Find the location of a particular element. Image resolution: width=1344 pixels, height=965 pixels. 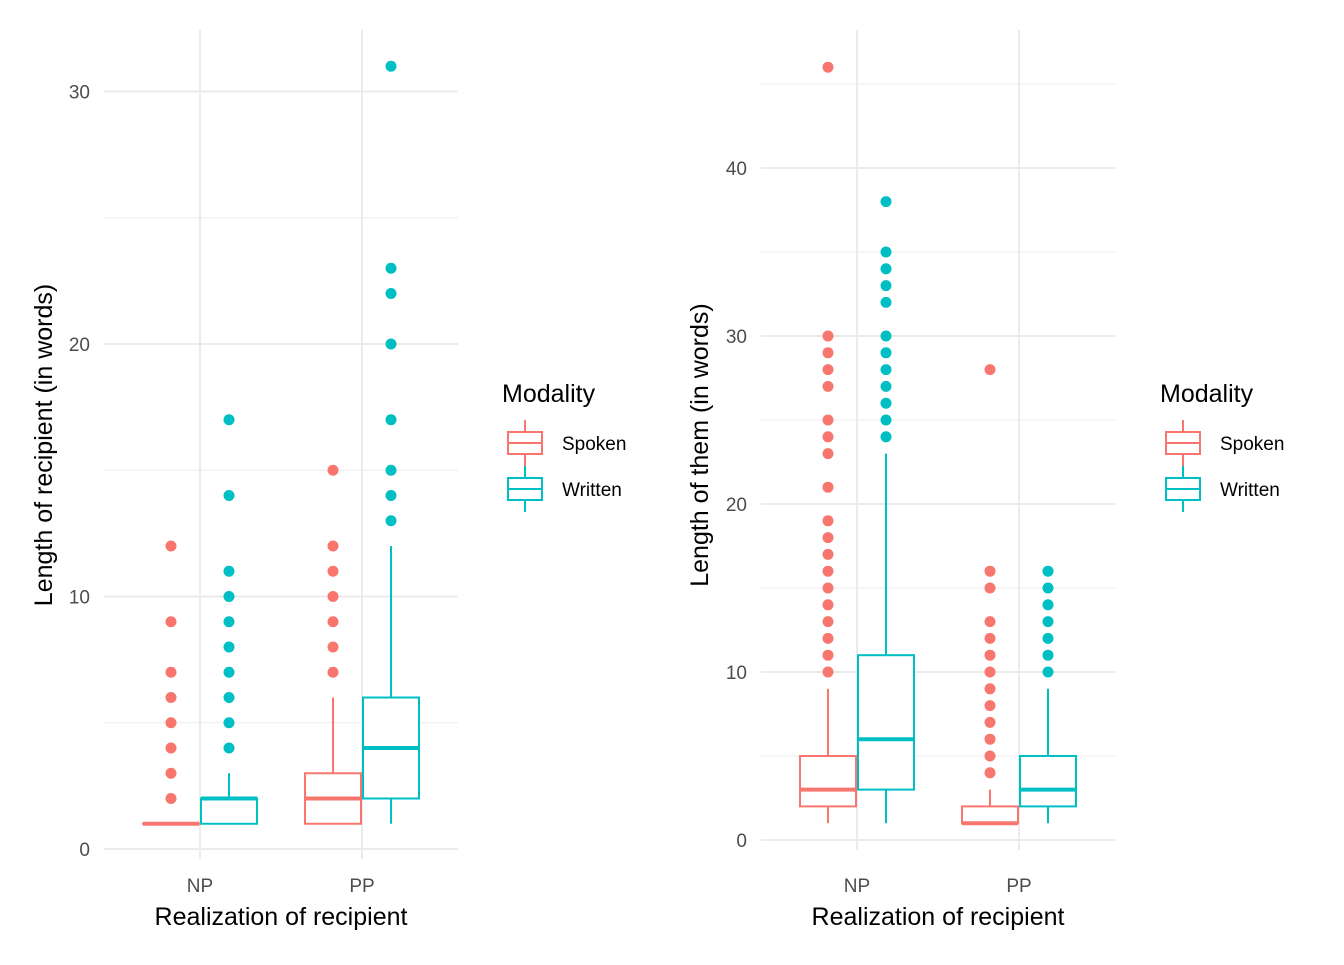

y-tick-label: 30 is located at coordinates (79, 93).